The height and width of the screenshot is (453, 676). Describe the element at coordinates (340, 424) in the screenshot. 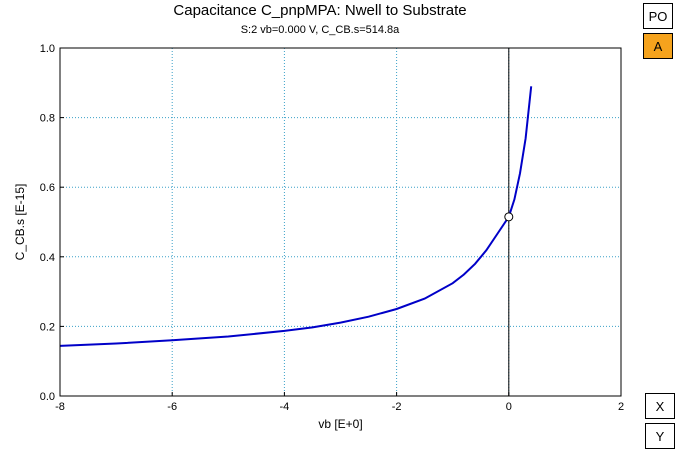

I see `x-axis-label: vb [E+0]` at that location.